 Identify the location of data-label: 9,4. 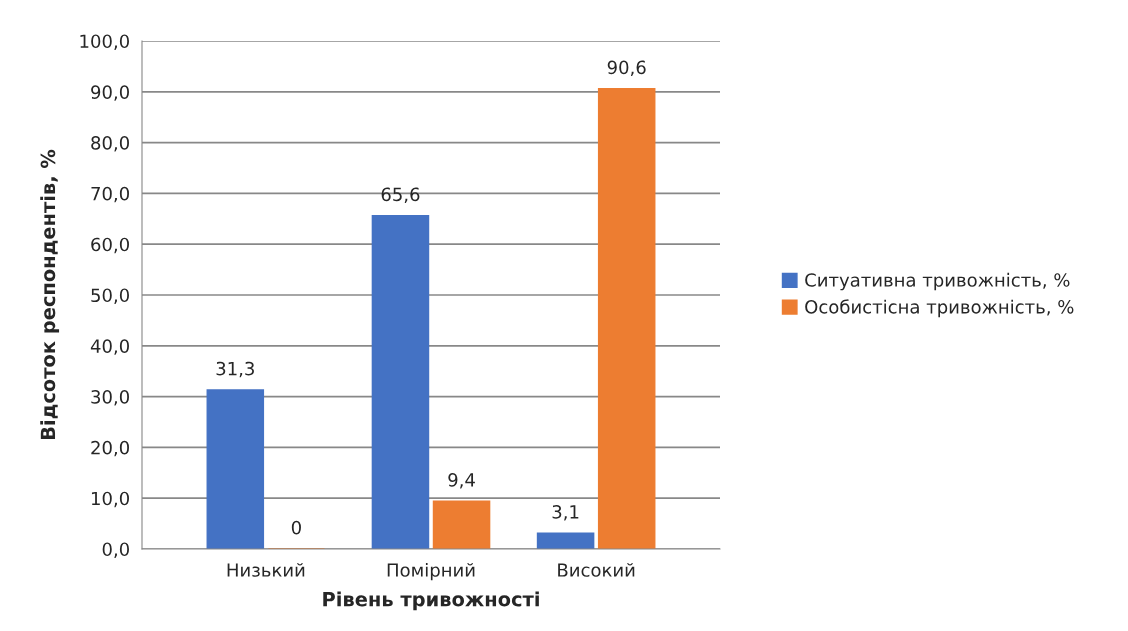
(461, 480).